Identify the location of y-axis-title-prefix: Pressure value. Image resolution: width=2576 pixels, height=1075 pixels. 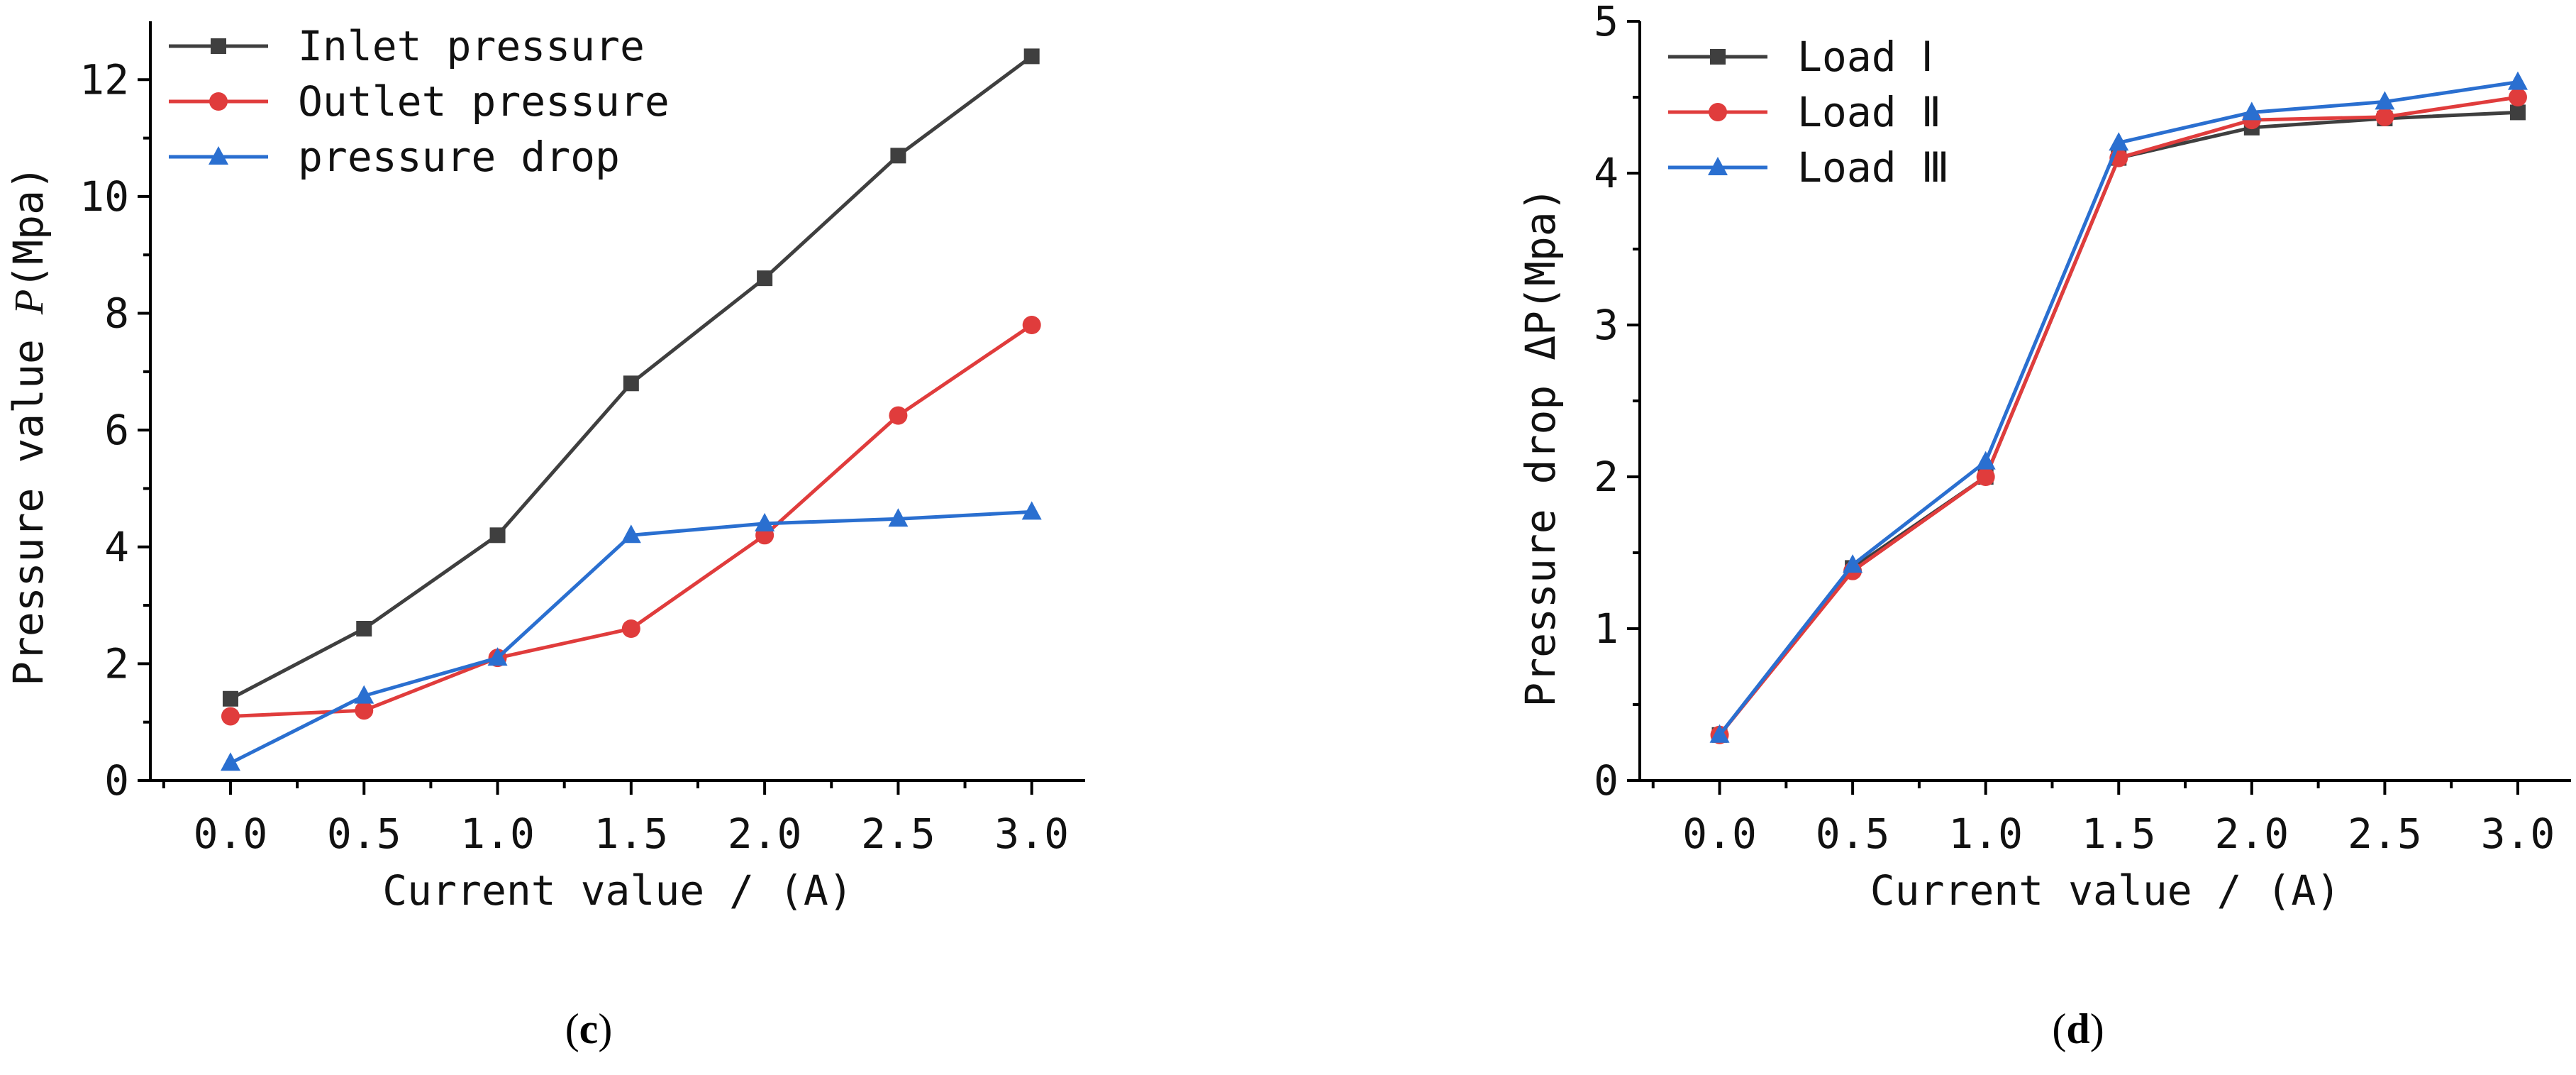
(28, 500).